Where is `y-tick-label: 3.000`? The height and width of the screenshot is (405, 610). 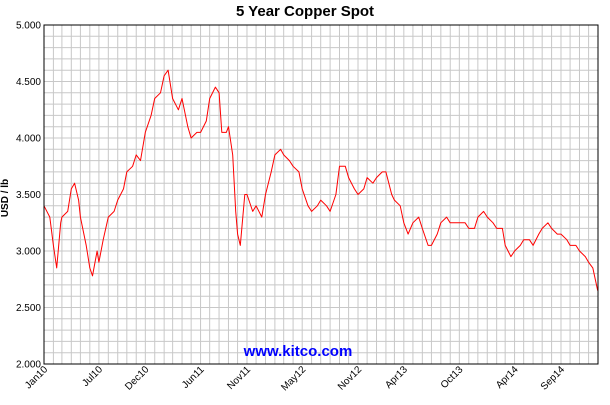
y-tick-label: 3.000 is located at coordinates (28, 252).